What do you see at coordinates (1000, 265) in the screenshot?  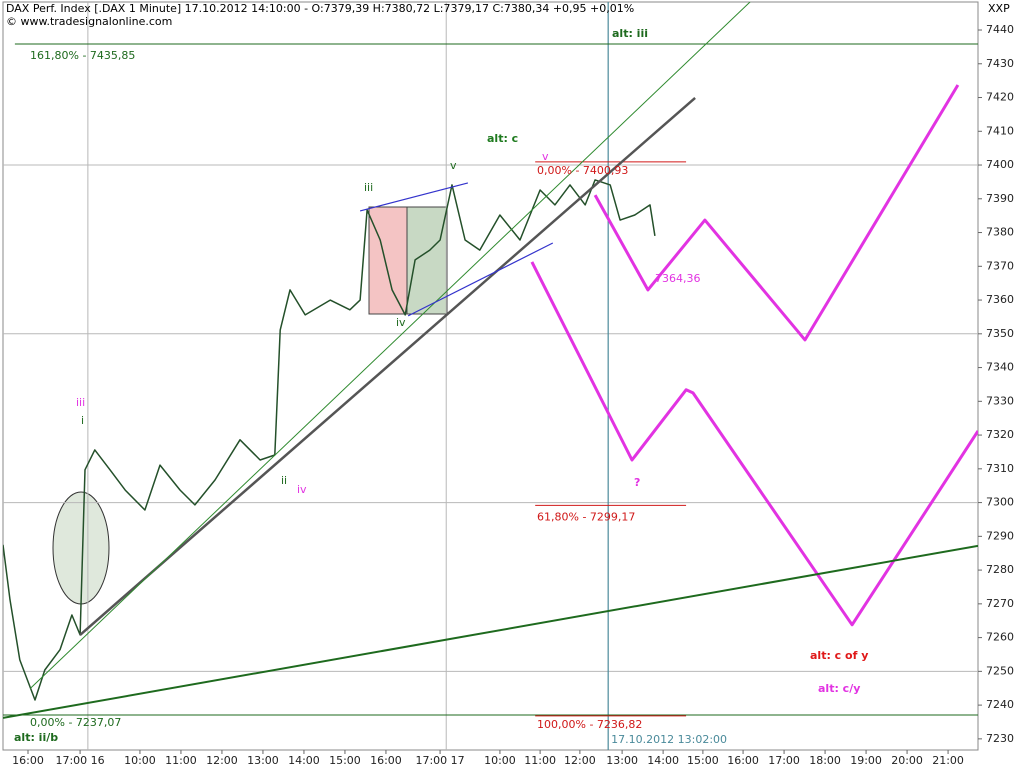 I see `y-tick-label: 7370` at bounding box center [1000, 265].